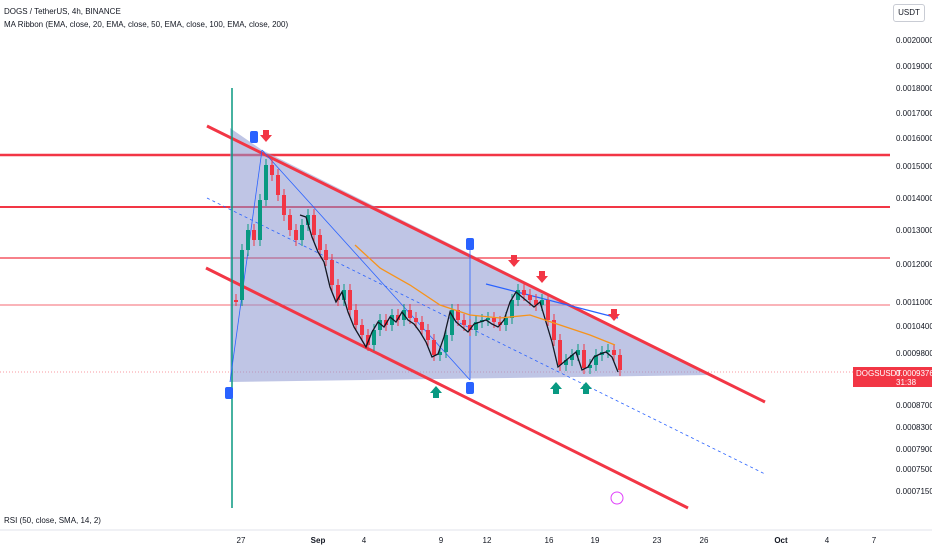  What do you see at coordinates (914, 405) in the screenshot?
I see `y-tick-label: 0.0008700` at bounding box center [914, 405].